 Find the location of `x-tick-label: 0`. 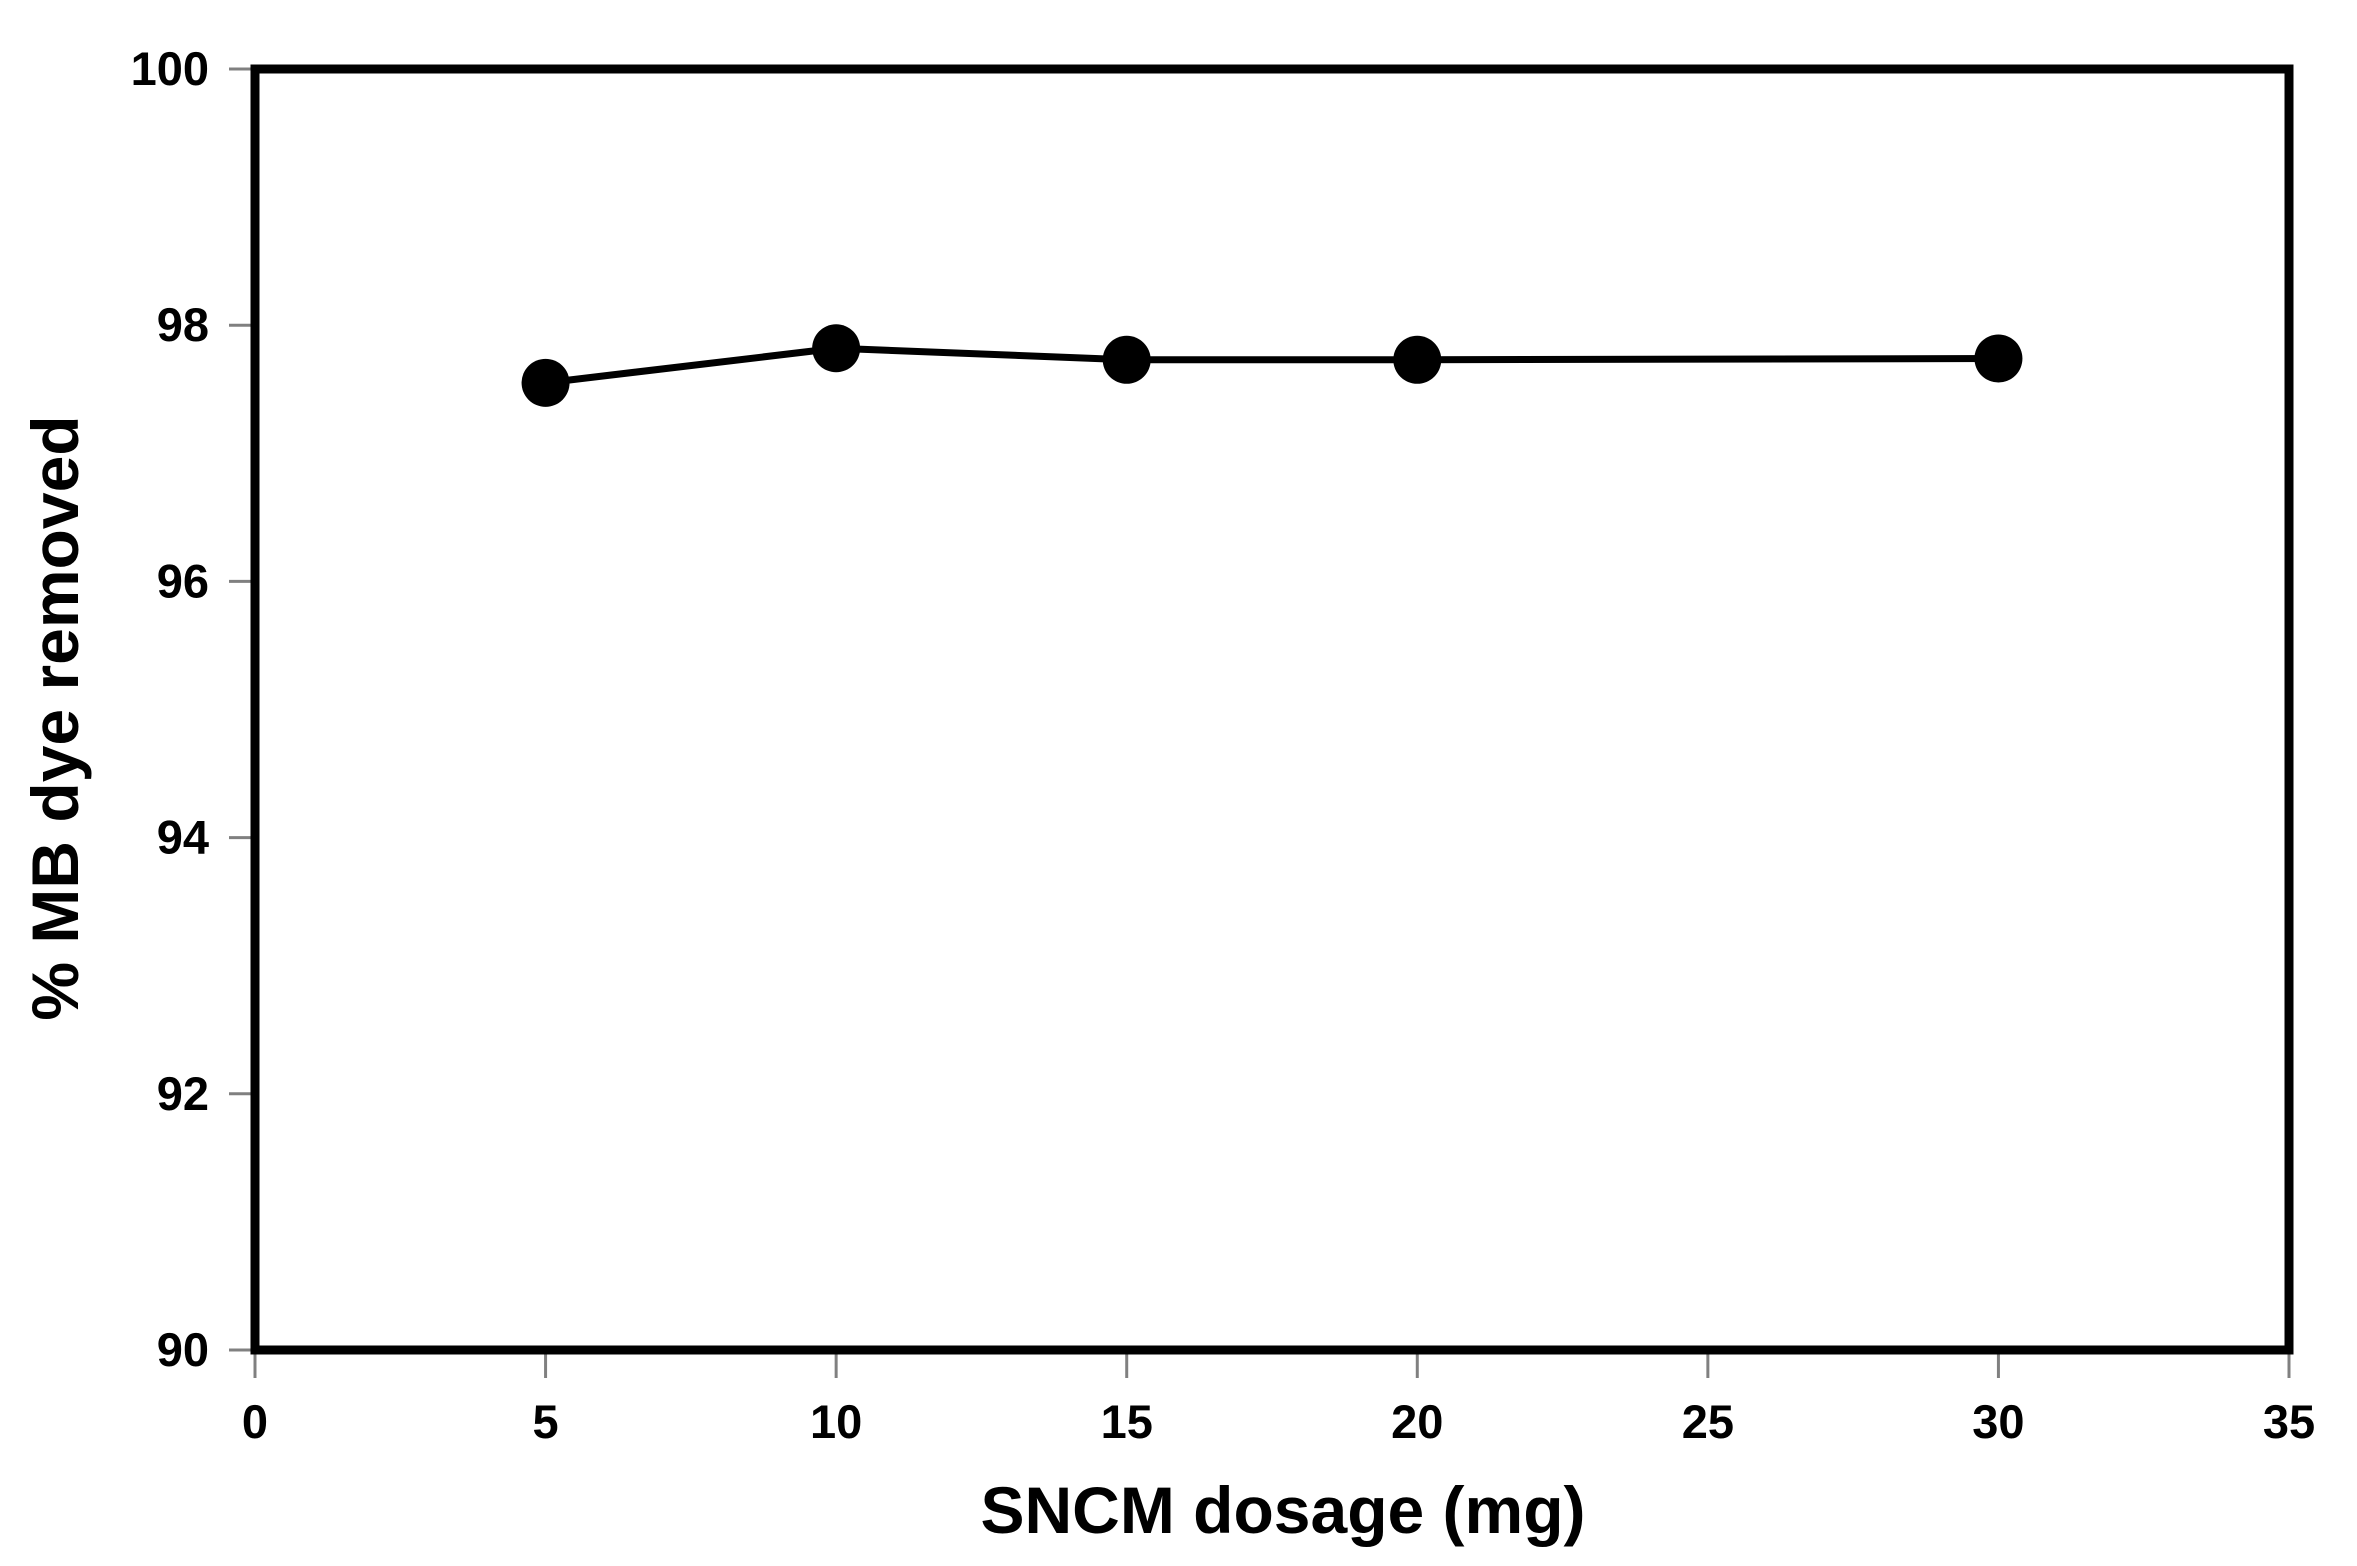

x-tick-label: 0 is located at coordinates (255, 1421).